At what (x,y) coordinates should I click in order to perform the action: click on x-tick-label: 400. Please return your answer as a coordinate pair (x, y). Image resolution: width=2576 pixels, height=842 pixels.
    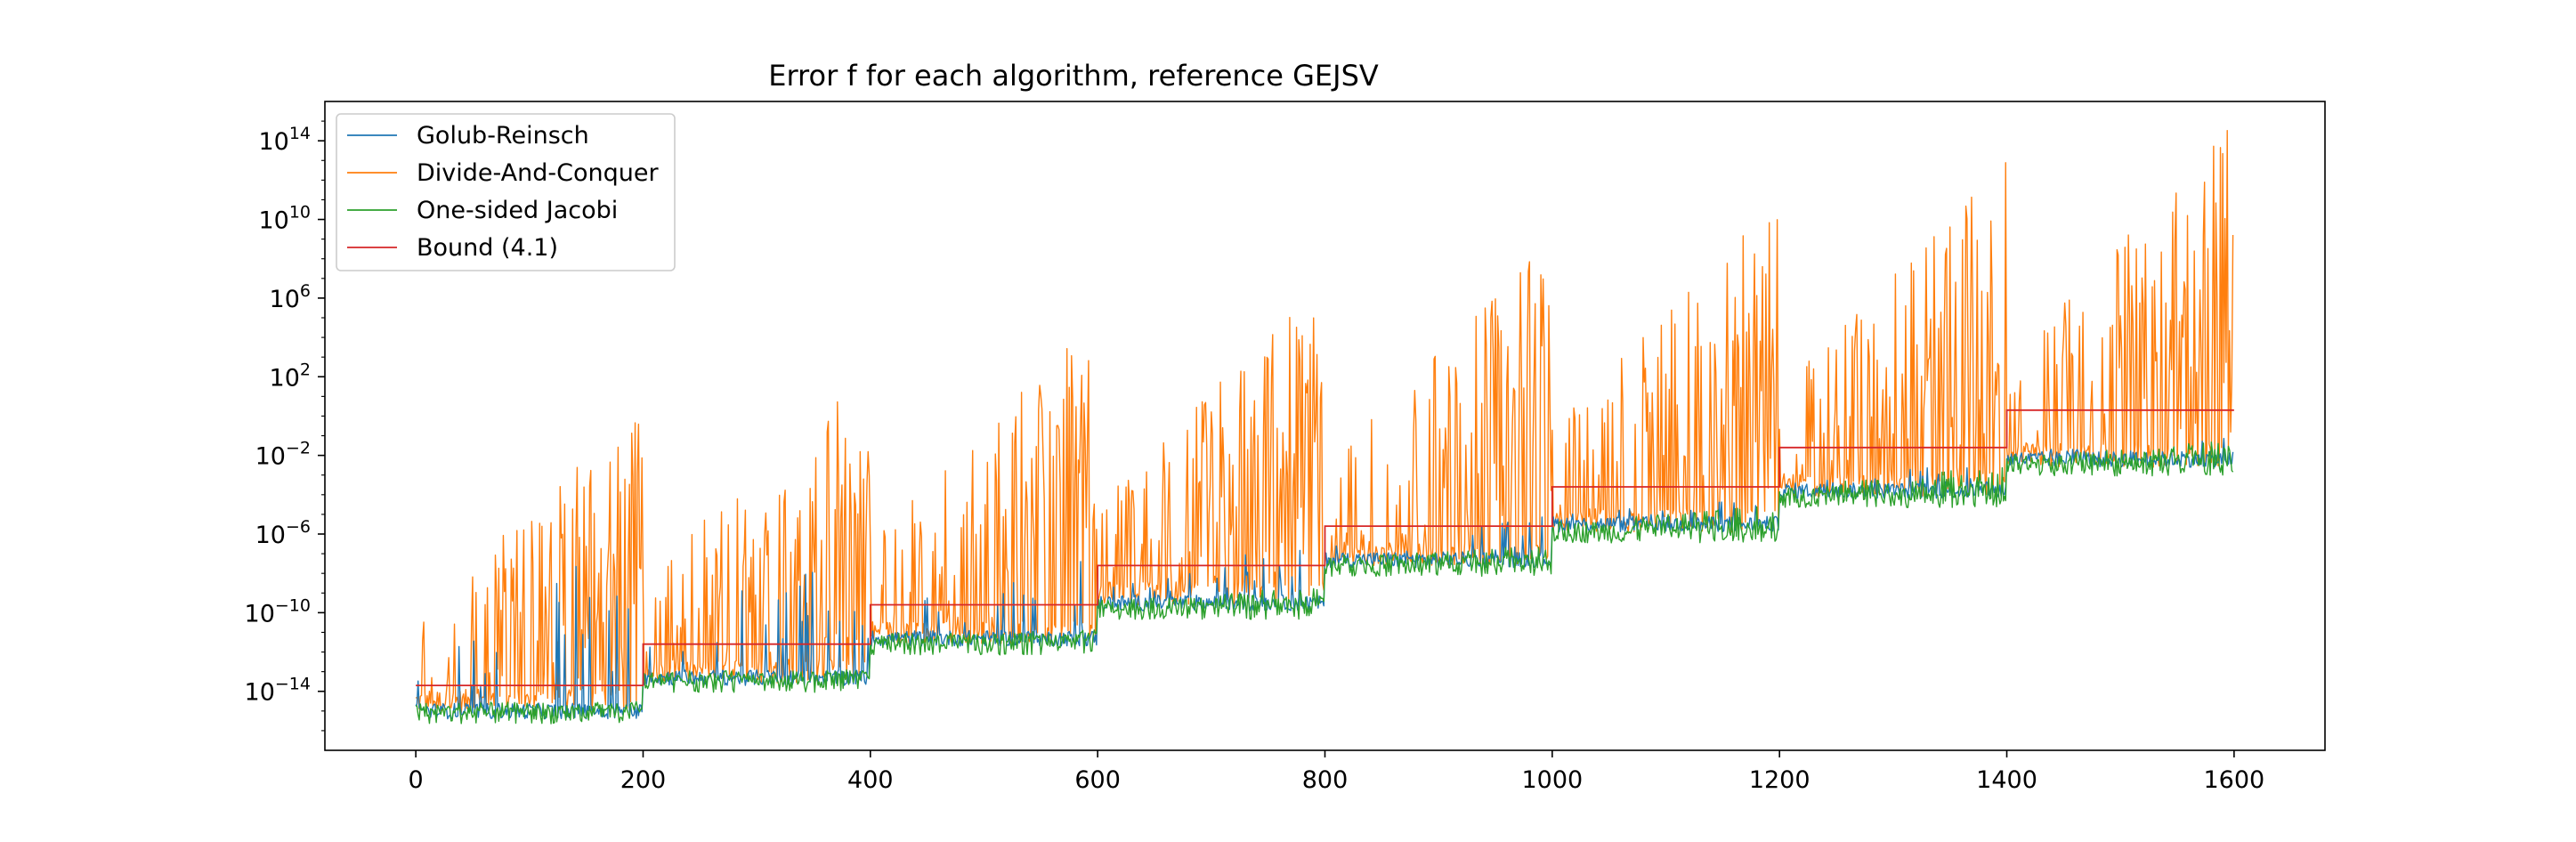
    Looking at the image, I should click on (871, 780).